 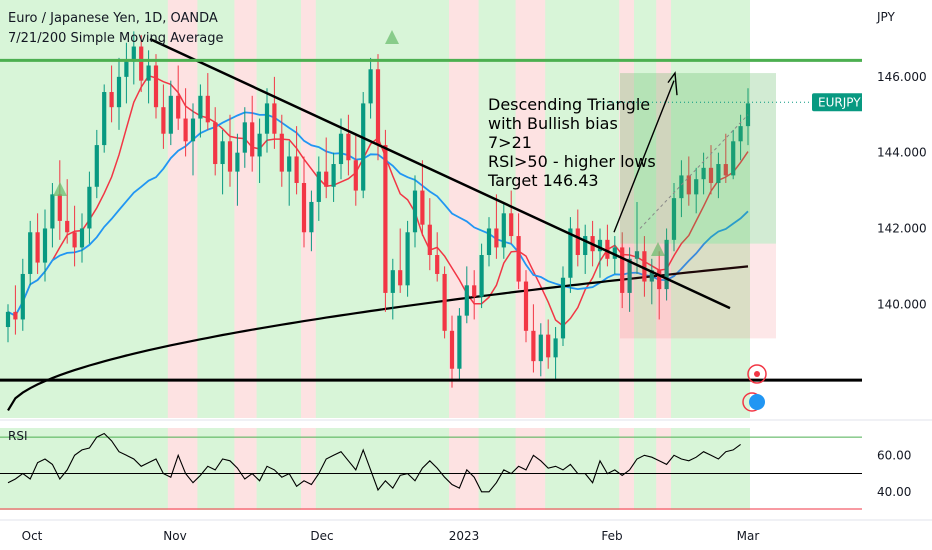 I want to click on stop-zone, so click(x=698, y=291).